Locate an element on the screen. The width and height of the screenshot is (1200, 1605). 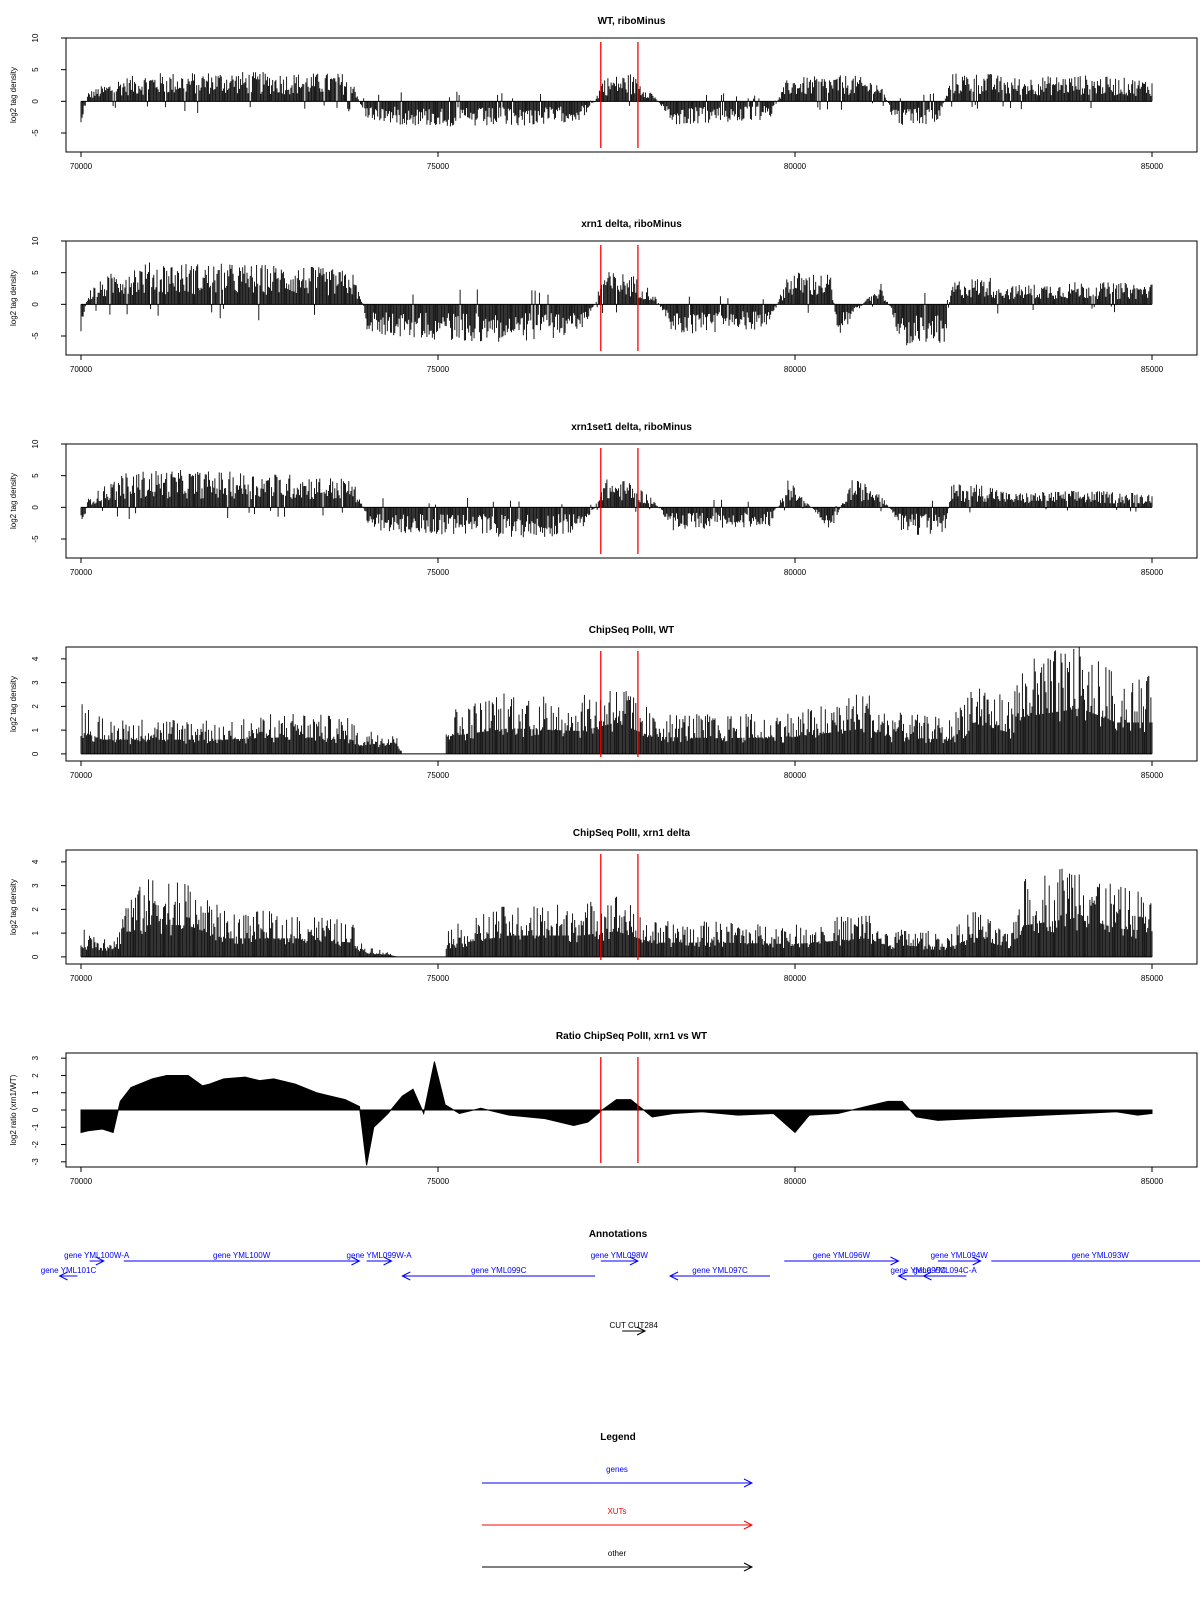
panel-title: xrn1set1 delta, riboMinus is located at coordinates (631, 427).